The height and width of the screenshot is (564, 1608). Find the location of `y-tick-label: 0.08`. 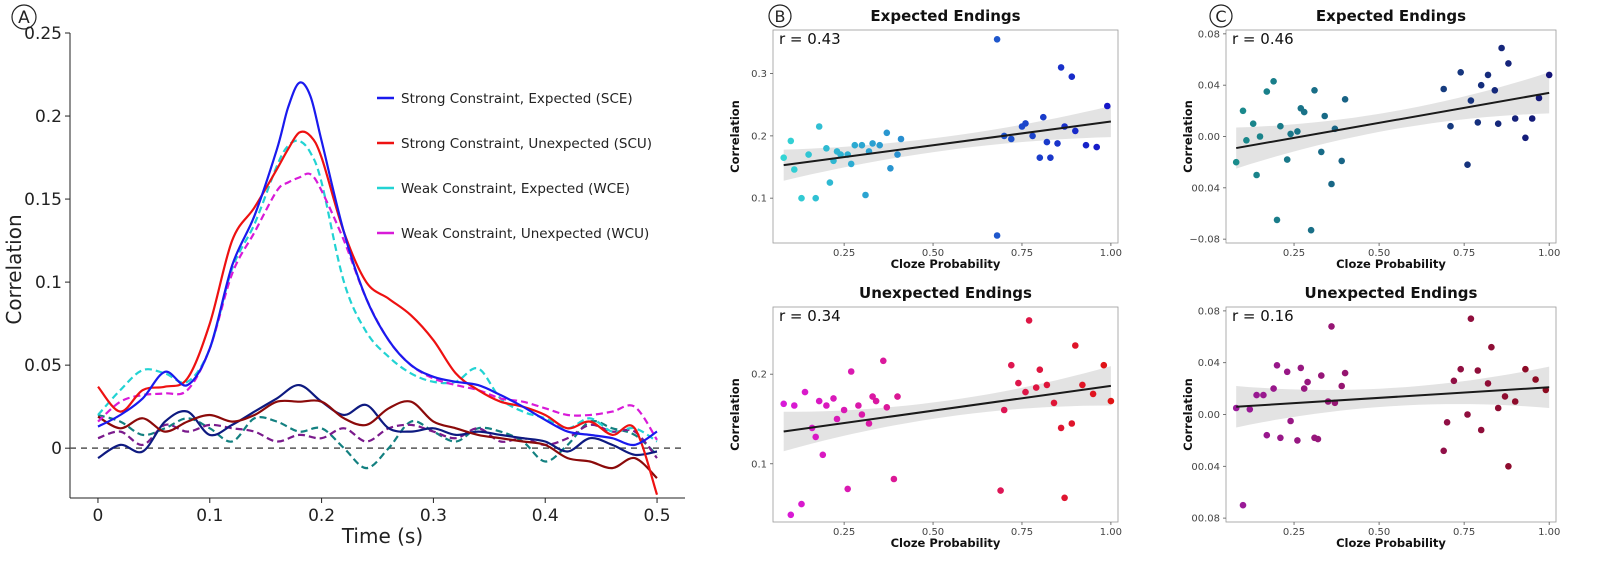

y-tick-label: 0.08 is located at coordinates (1209, 311).